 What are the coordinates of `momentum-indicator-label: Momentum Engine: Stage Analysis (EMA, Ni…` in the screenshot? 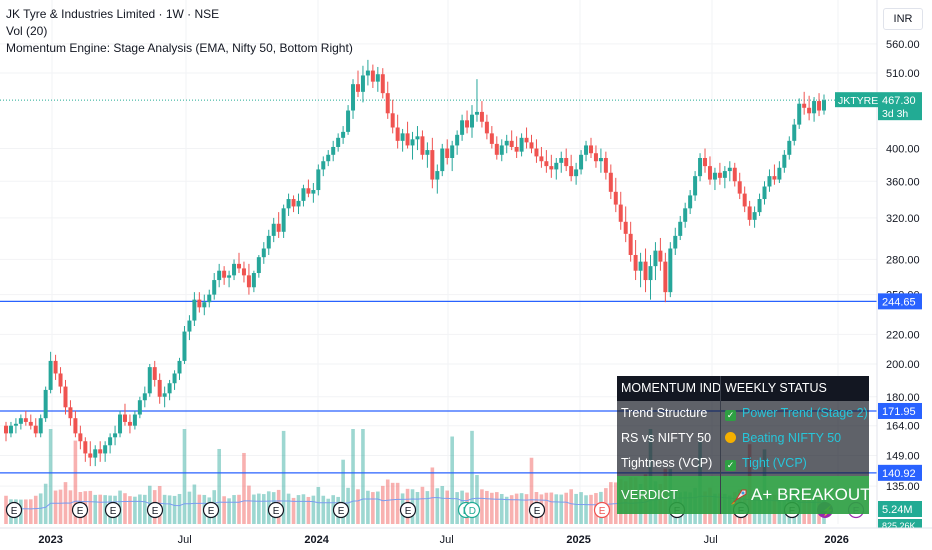 It's located at (179, 48).